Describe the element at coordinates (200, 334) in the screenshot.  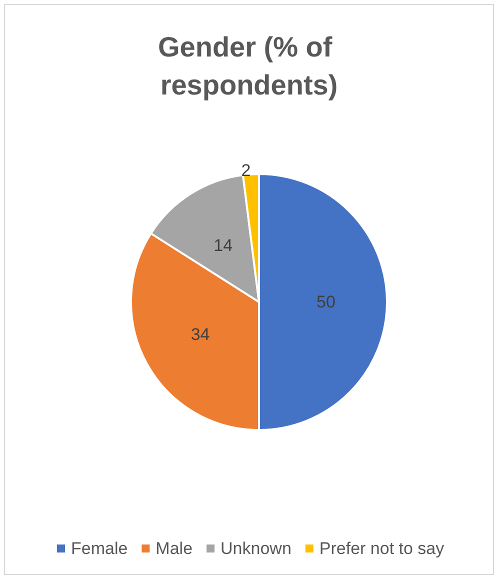
I see `data-label: 34` at that location.